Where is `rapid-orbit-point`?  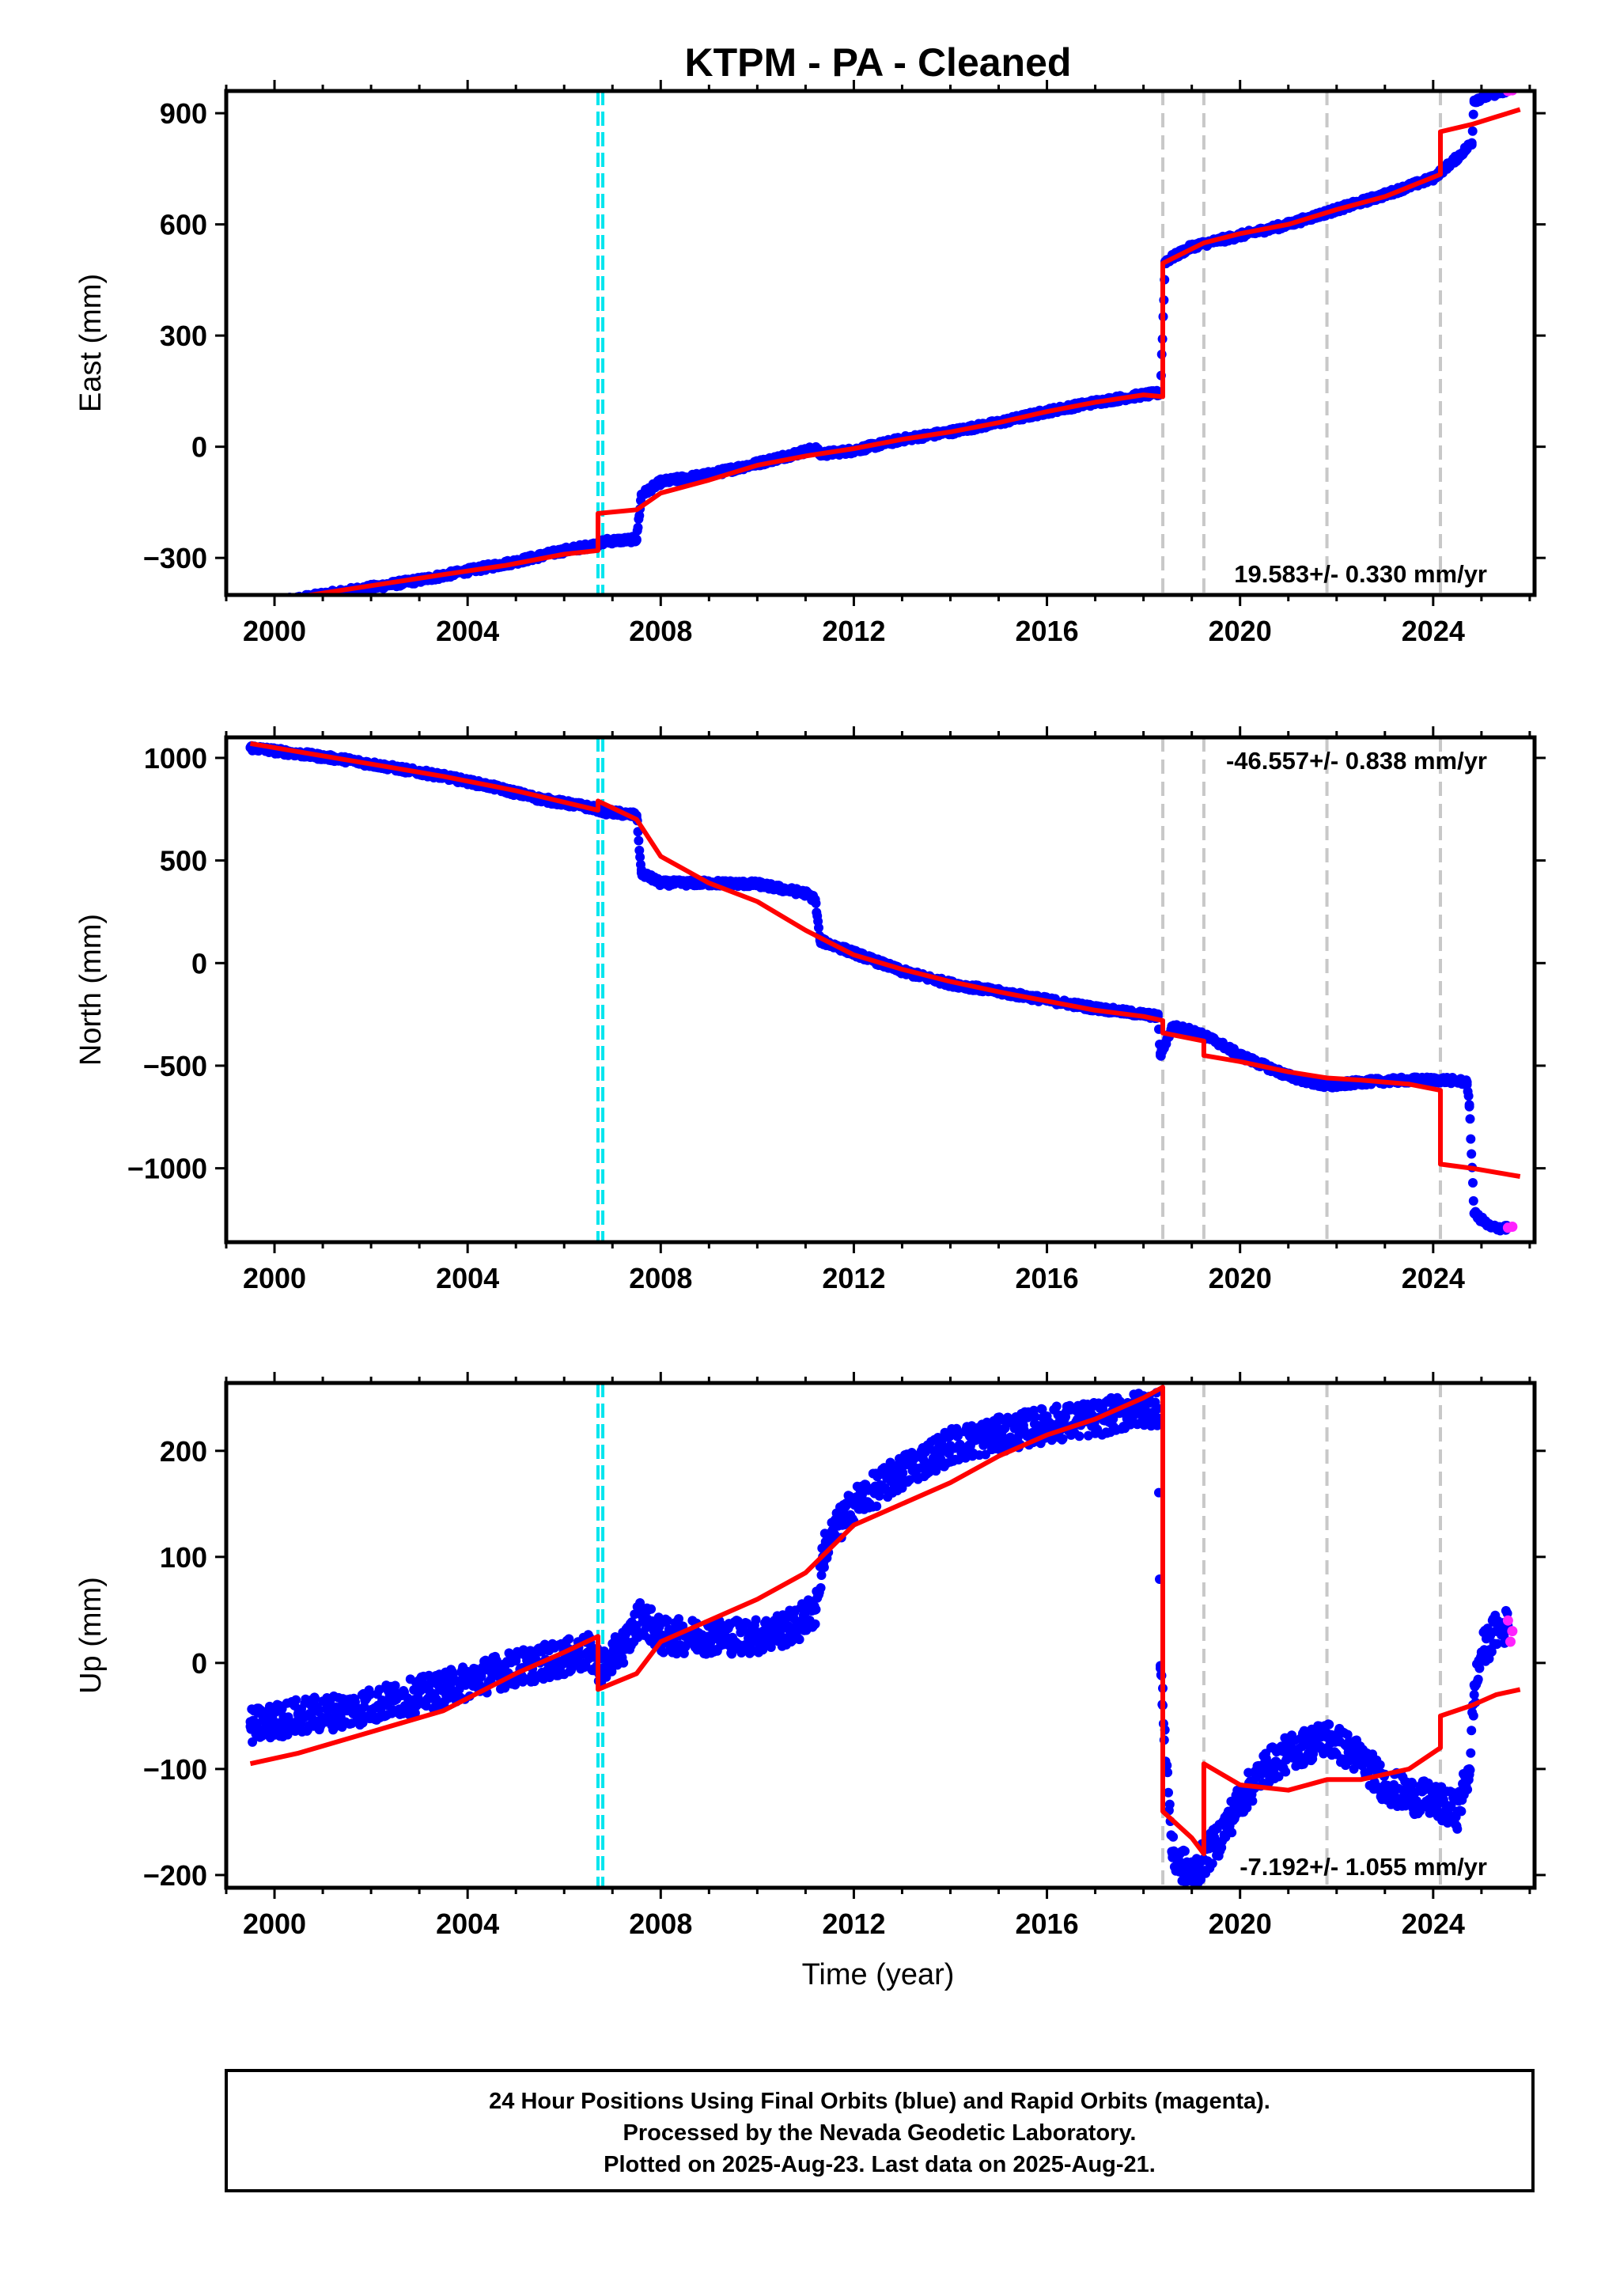
rapid-orbit-point is located at coordinates (1513, 1227).